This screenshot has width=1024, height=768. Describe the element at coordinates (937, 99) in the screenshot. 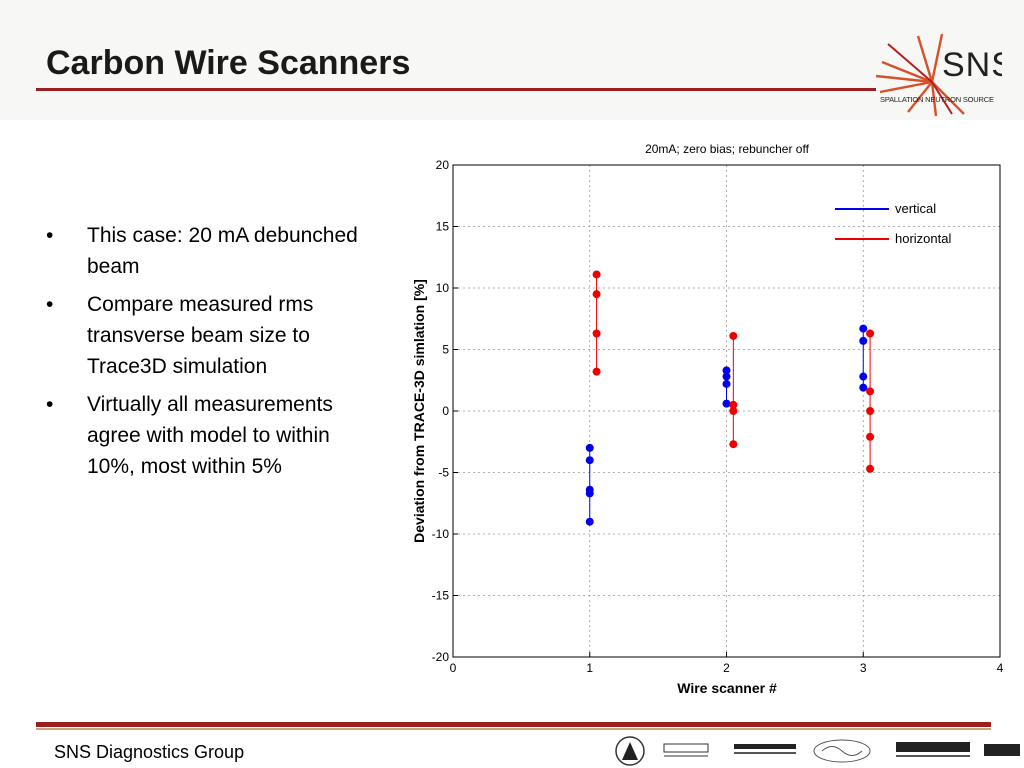

I see `sns-logo-subtext: SPALLATION NEUTRON SOURCE` at that location.